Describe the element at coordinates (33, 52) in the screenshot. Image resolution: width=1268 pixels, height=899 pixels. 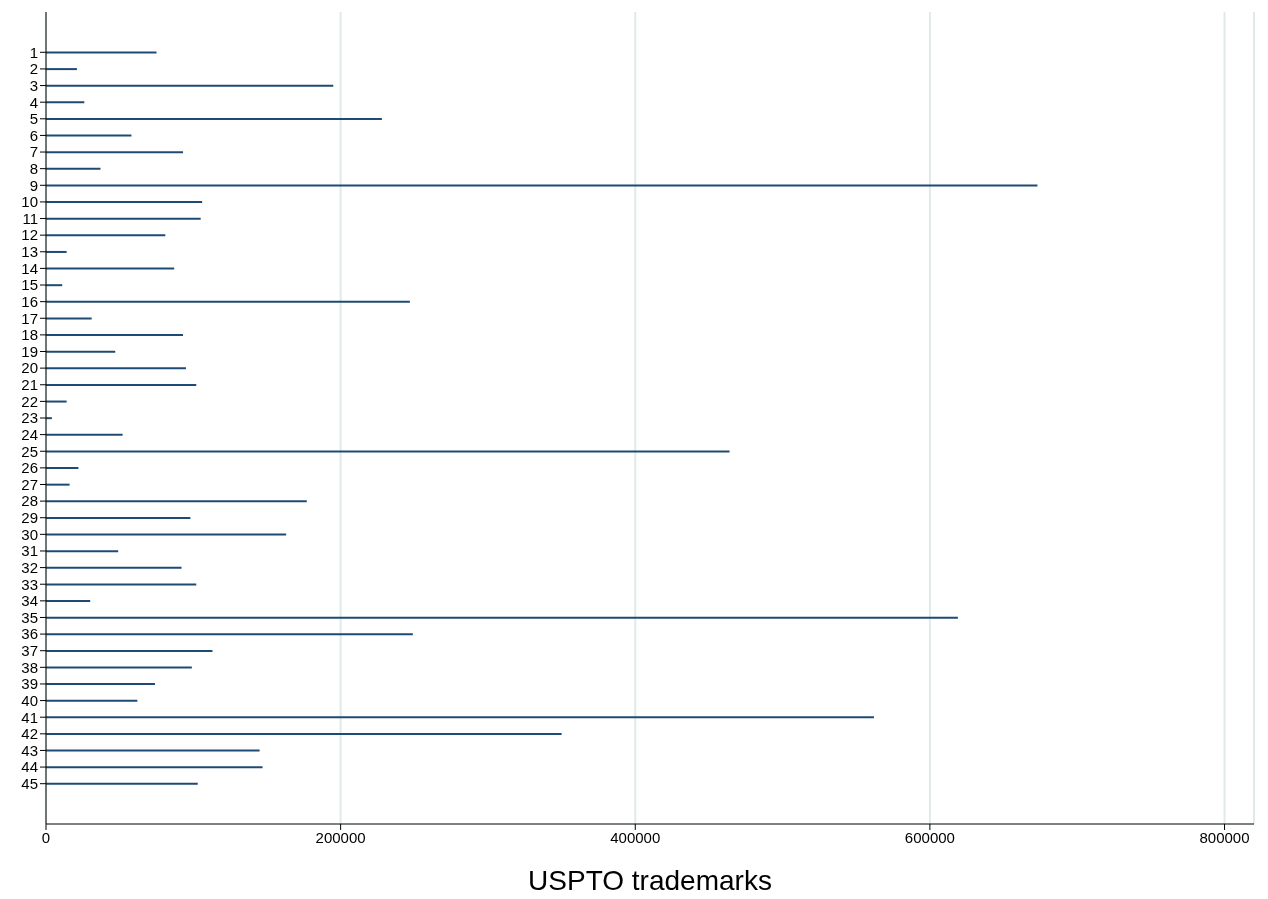
I see `y-tick-label: 1` at that location.